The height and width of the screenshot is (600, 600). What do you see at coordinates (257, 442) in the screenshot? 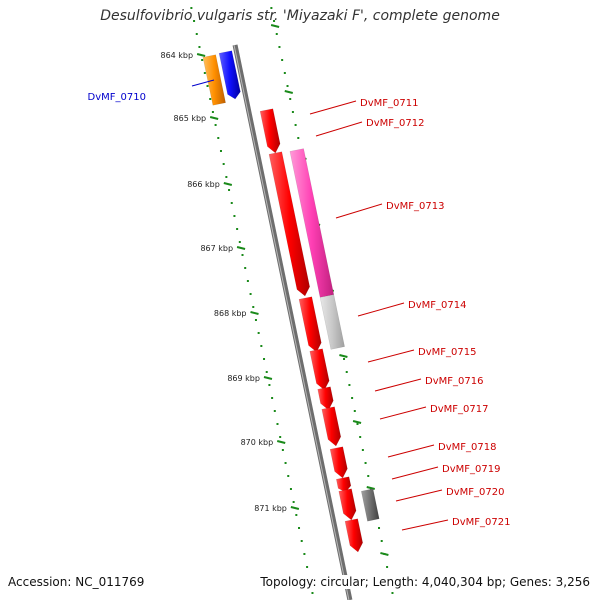
I see `kbp-label: 870 kbp` at bounding box center [257, 442].